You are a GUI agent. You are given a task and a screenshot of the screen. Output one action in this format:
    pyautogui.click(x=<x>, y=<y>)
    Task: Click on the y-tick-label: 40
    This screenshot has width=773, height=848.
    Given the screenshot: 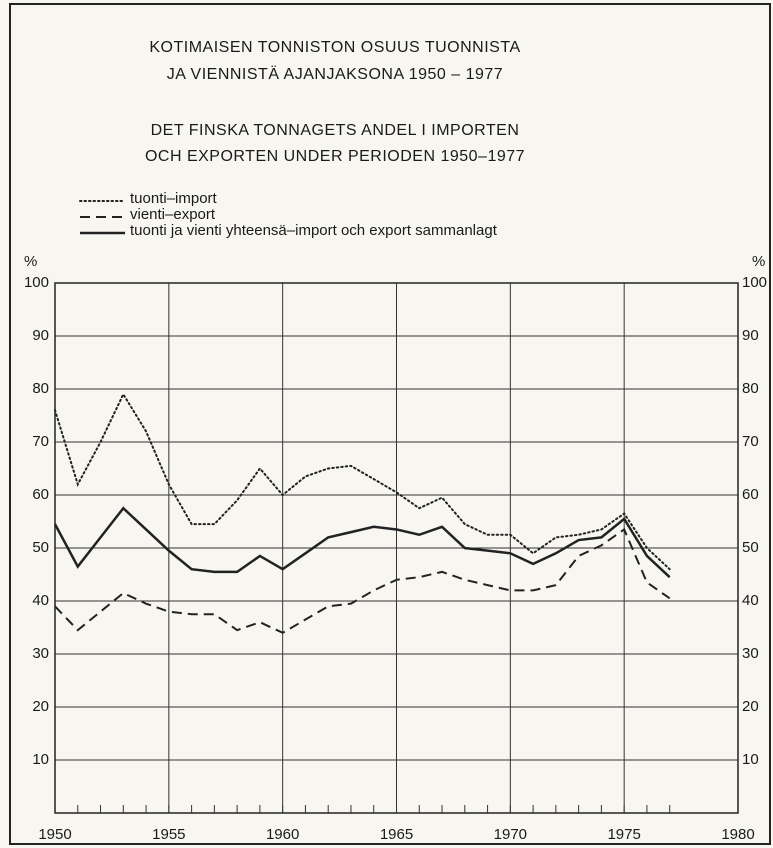 What is the action you would take?
    pyautogui.click(x=40, y=600)
    